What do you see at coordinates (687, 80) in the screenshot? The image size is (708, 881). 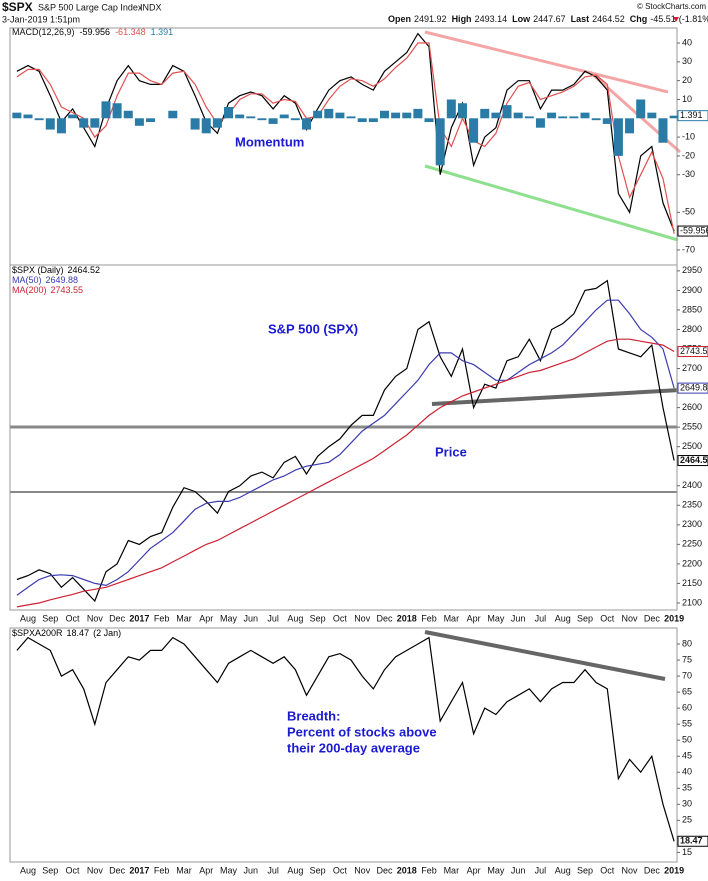 I see `y-tick-label: 20` at bounding box center [687, 80].